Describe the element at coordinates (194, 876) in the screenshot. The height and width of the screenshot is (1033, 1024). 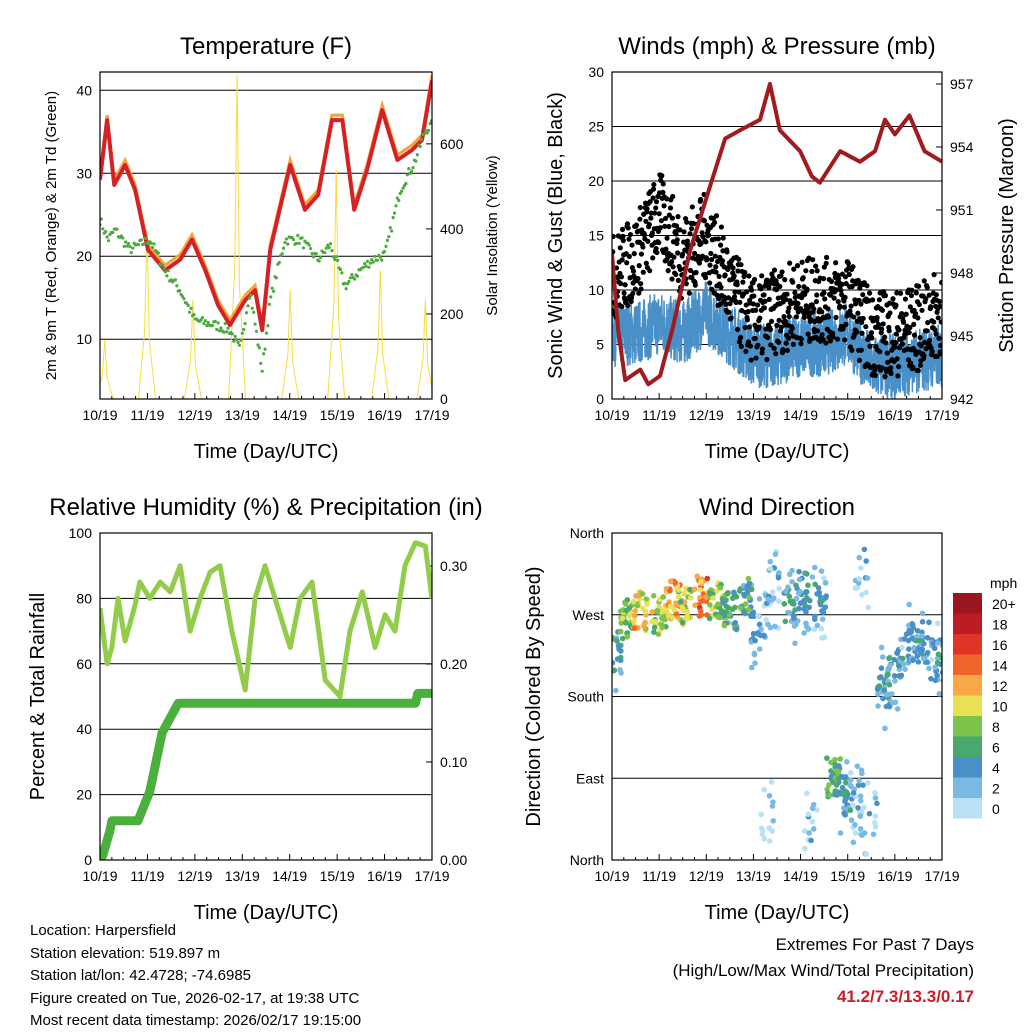
I see `x-tick-label: 12/19` at that location.